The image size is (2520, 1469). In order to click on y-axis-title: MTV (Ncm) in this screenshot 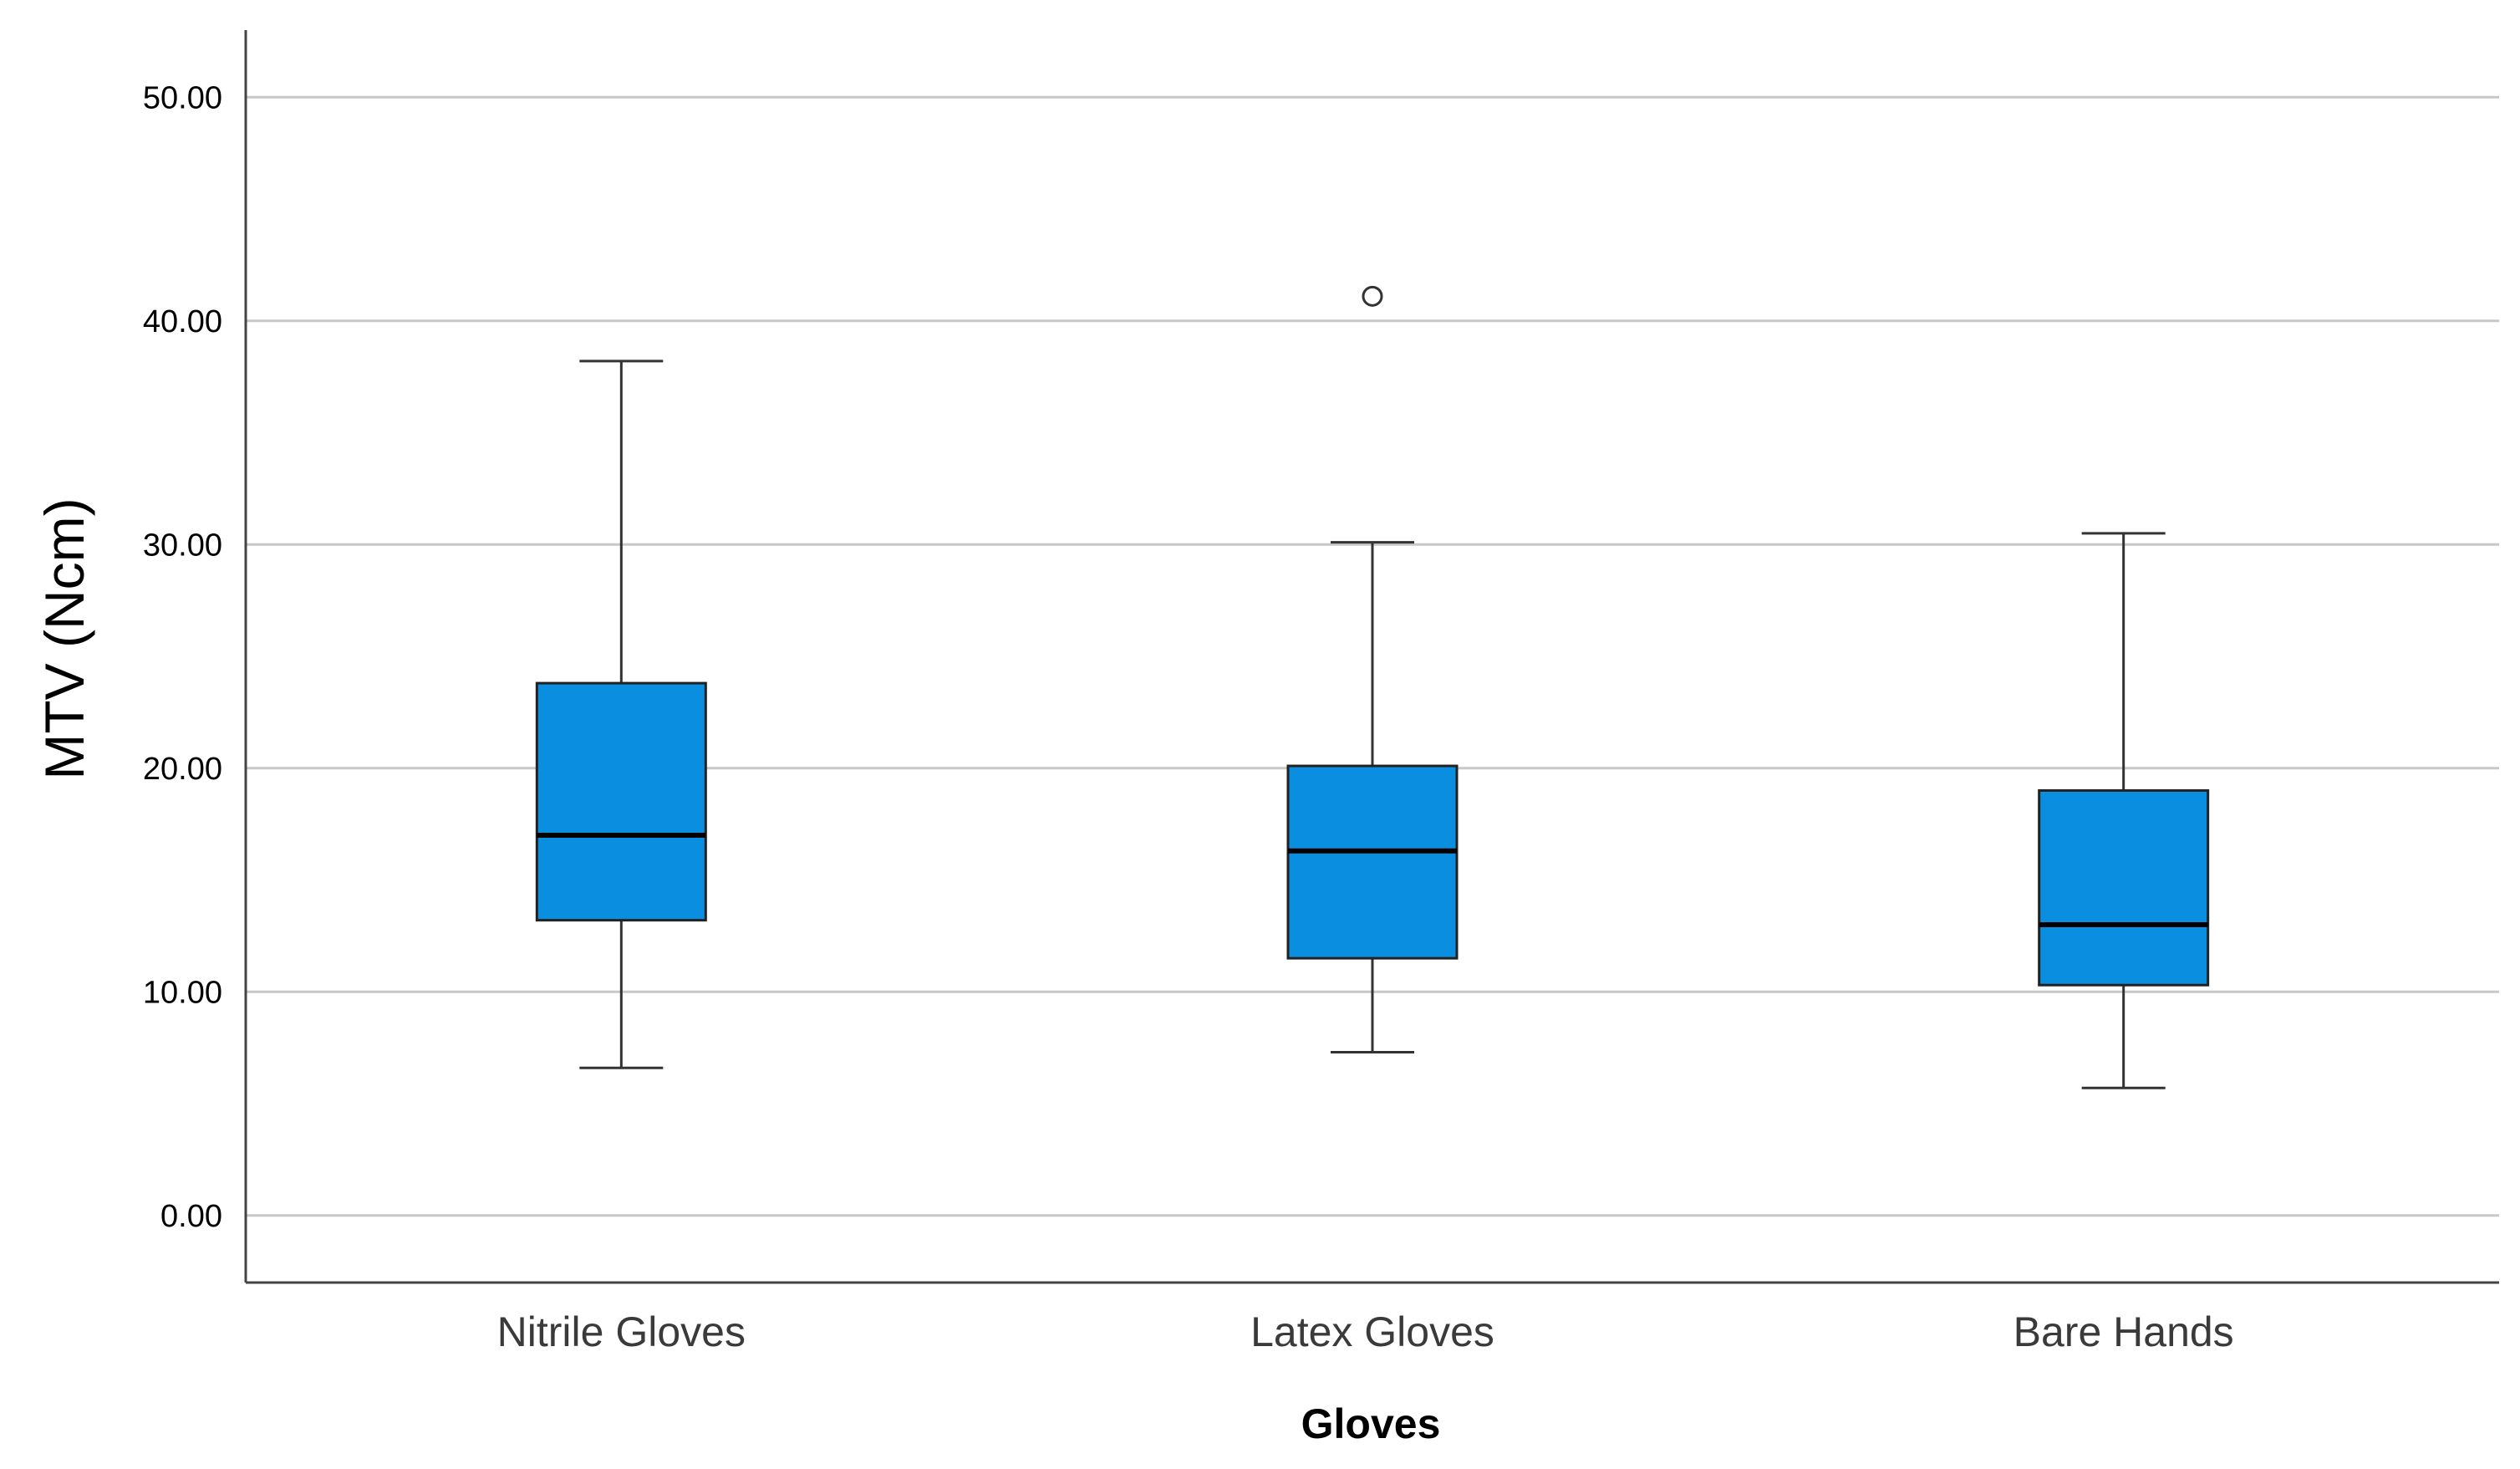, I will do `click(64, 638)`.